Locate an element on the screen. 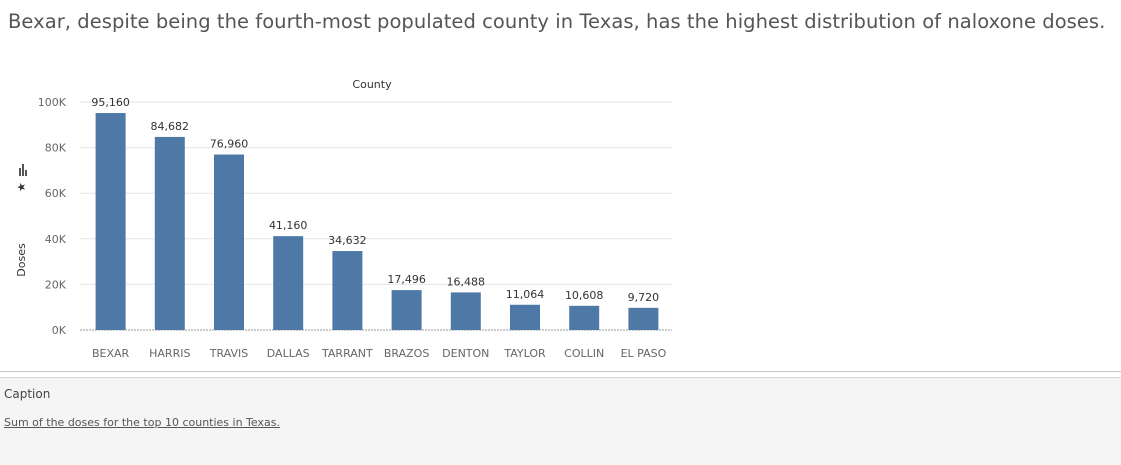 Image resolution: width=1121 pixels, height=465 pixels. x-tick-label: TAYLOR is located at coordinates (524, 353).